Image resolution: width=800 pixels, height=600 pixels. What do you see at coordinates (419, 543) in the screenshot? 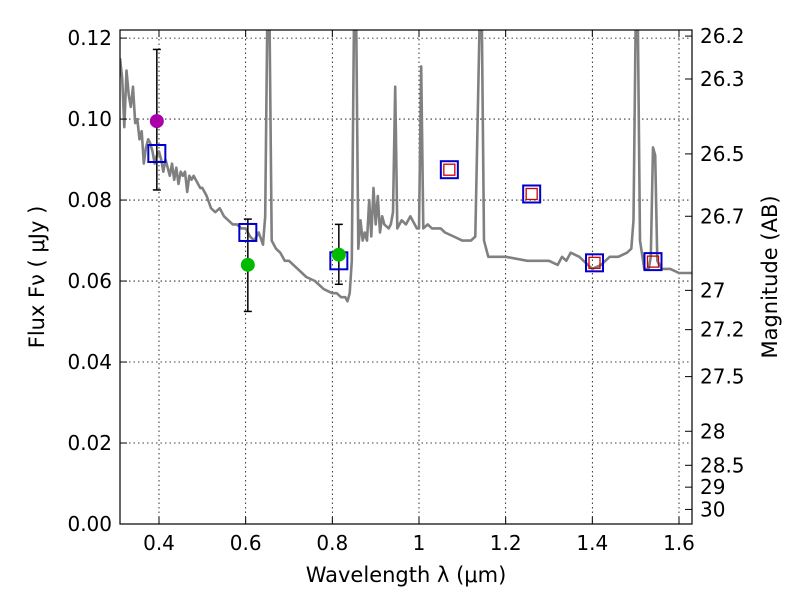
I see `x-tick-label: 1` at bounding box center [419, 543].